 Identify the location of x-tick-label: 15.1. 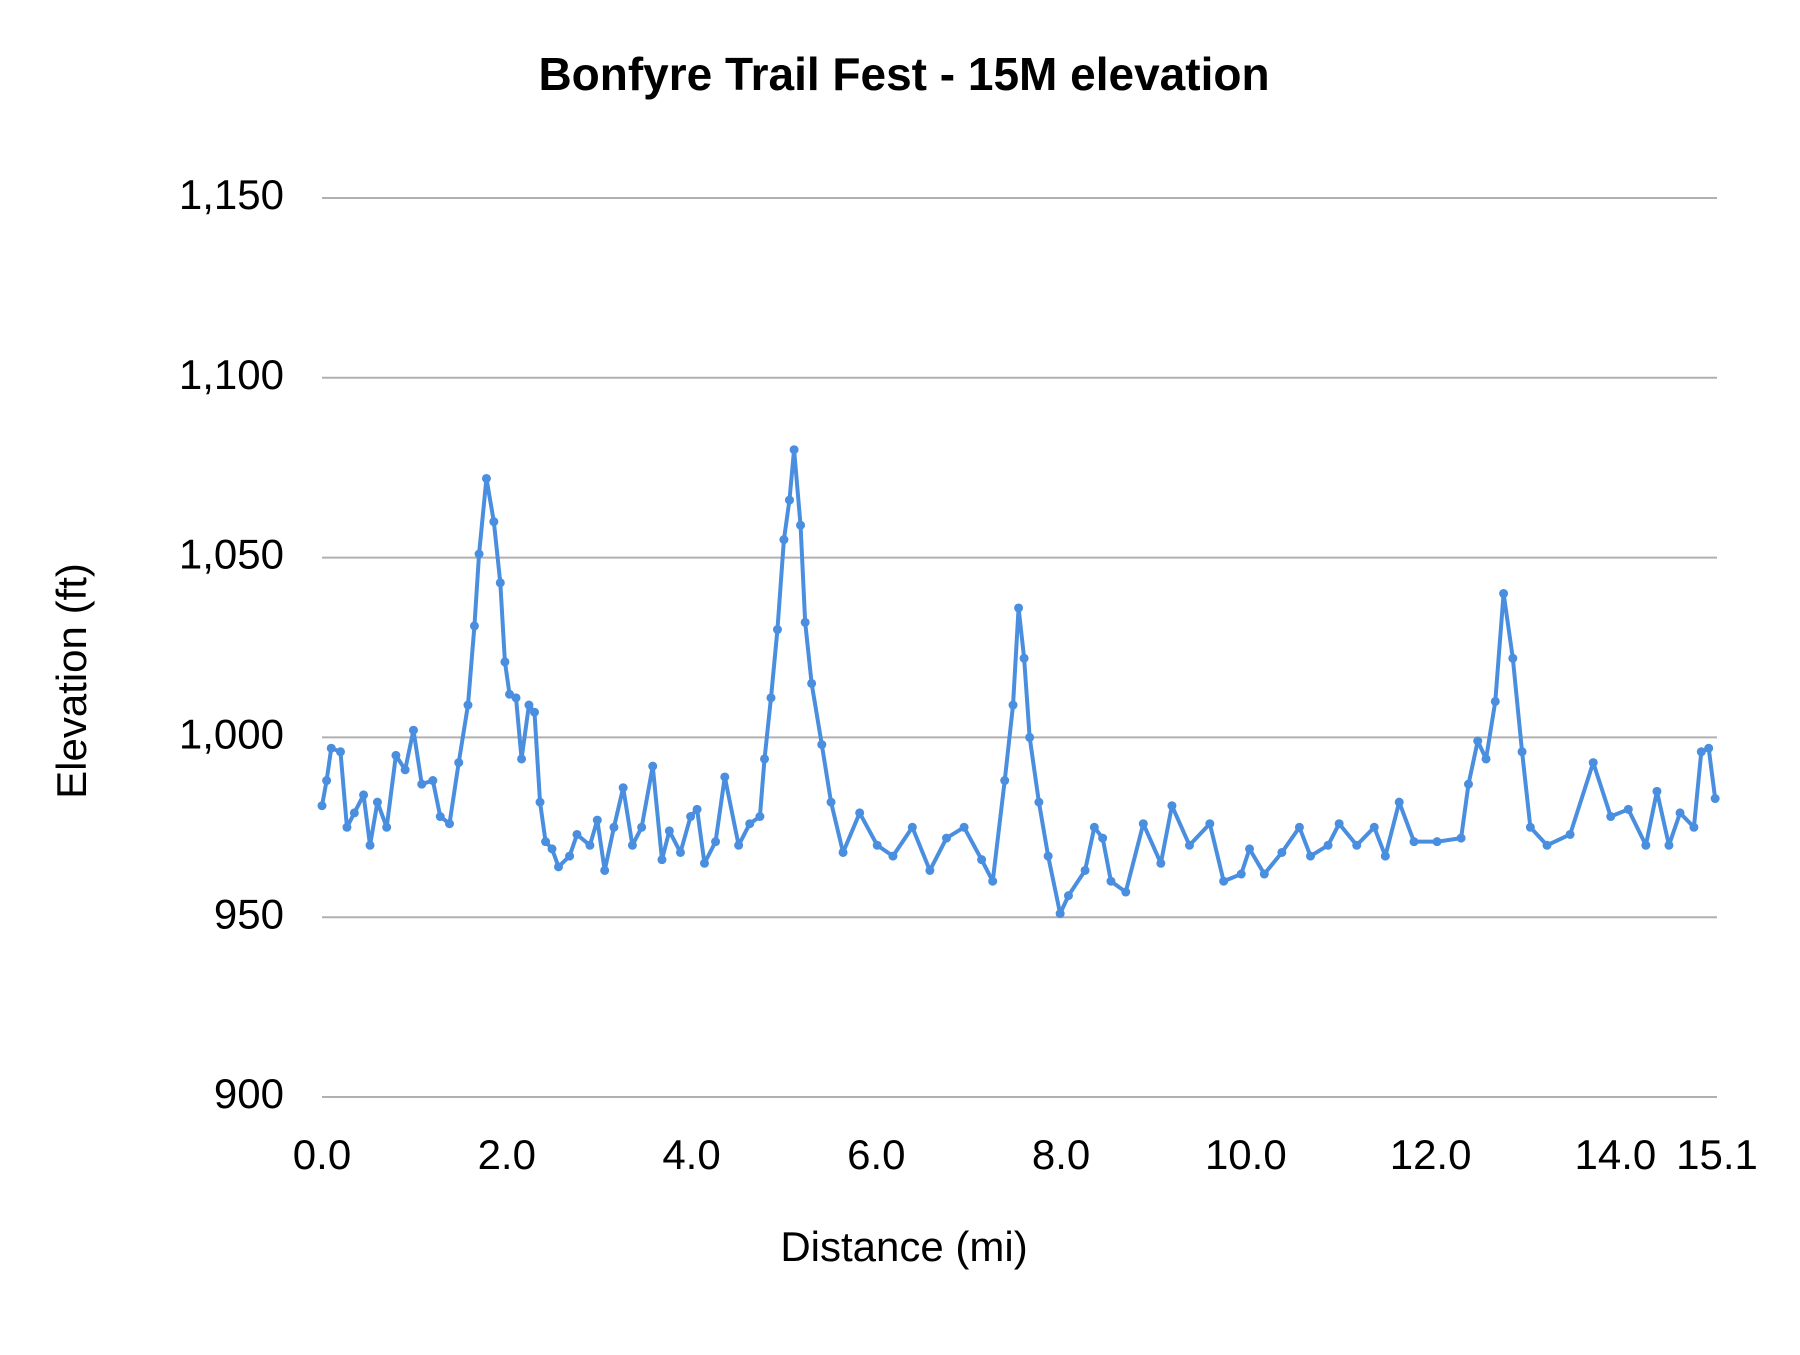
(1717, 1154).